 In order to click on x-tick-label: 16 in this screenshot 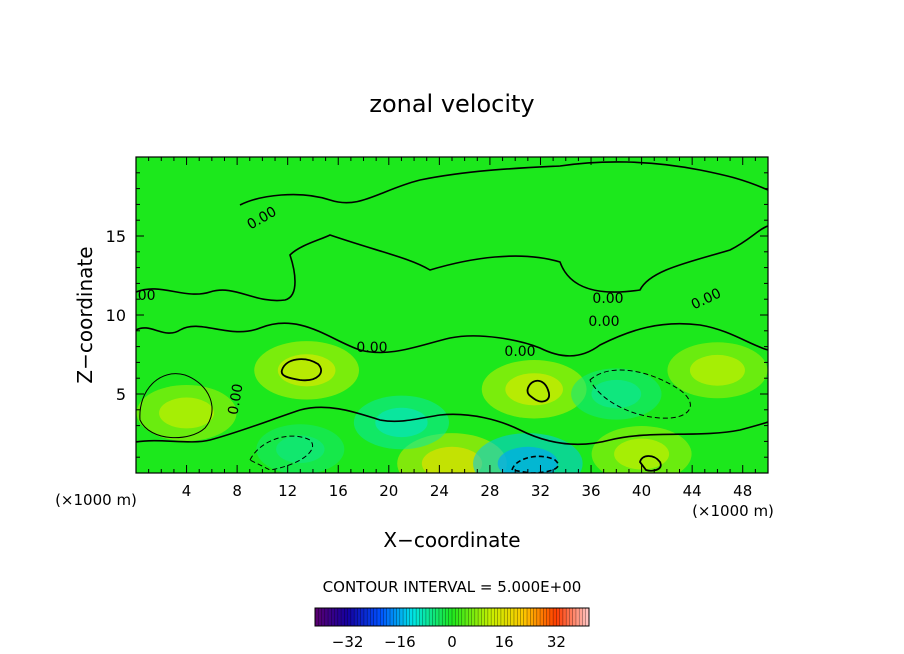, I will do `click(338, 491)`.